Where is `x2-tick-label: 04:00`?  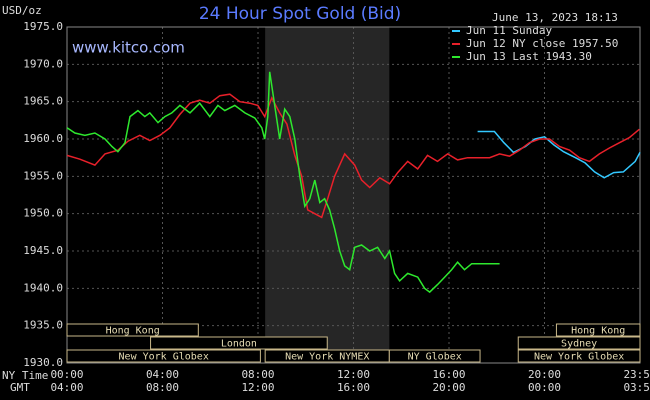
x2-tick-label: 04:00 is located at coordinates (66, 387).